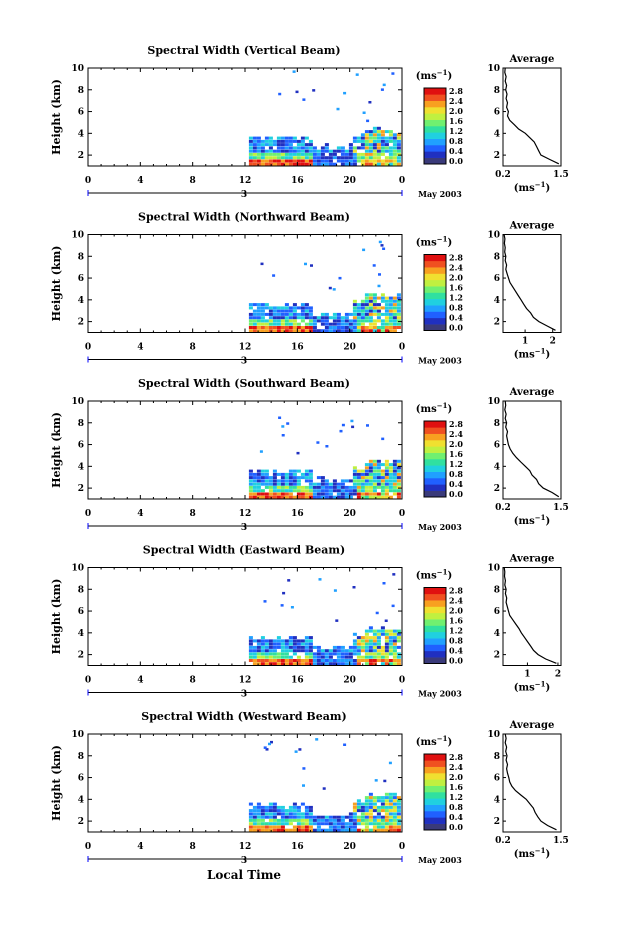  What do you see at coordinates (497, 489) in the screenshot?
I see `avg-ytick-label: 2` at bounding box center [497, 489].